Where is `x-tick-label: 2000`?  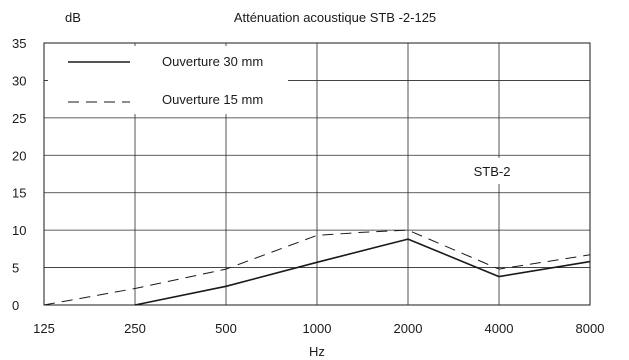
x-tick-label: 2000 is located at coordinates (408, 328).